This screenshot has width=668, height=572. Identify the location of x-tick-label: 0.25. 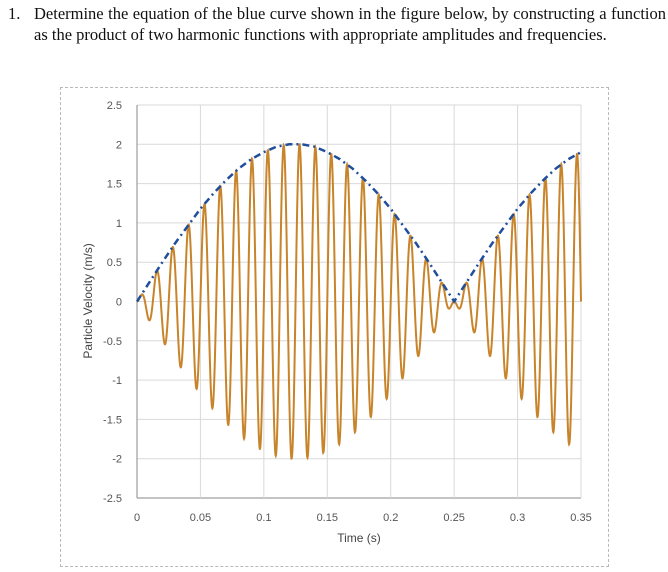
(453, 518).